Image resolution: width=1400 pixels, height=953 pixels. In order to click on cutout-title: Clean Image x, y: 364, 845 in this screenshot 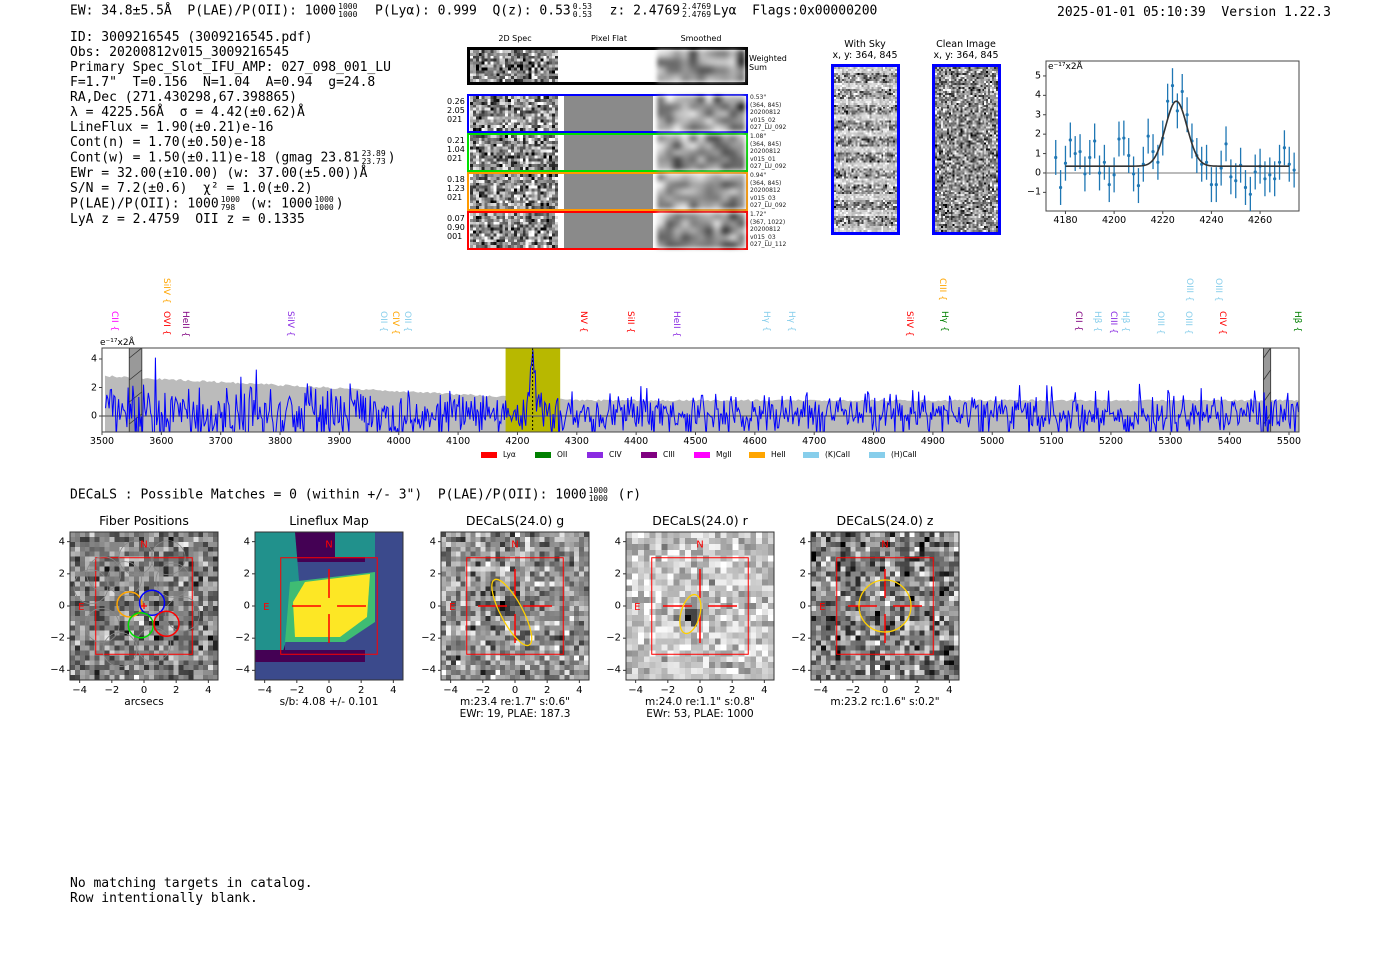, I will do `click(965, 50)`.